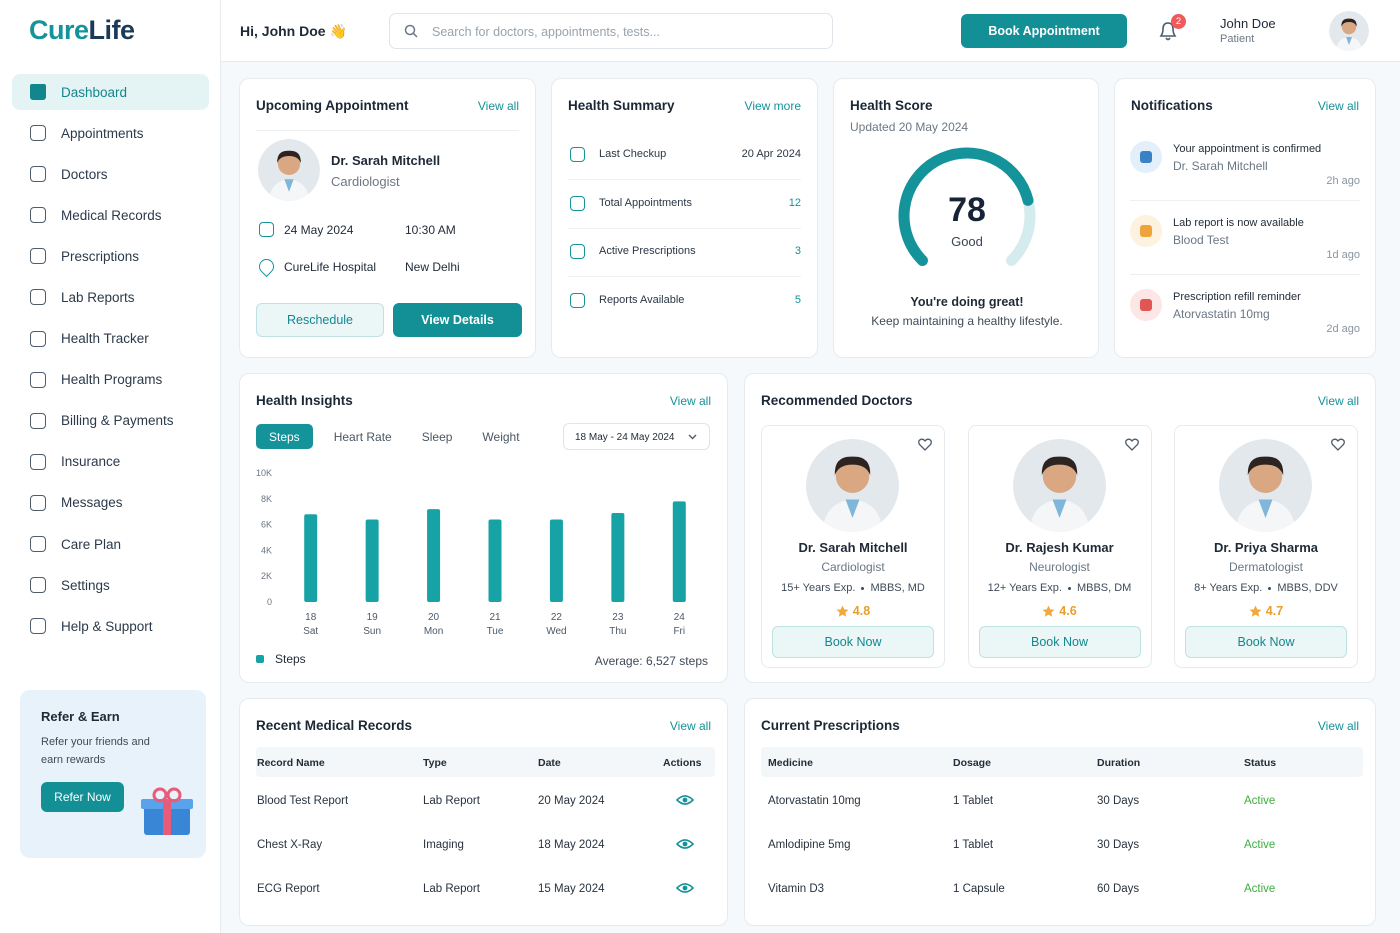  Describe the element at coordinates (84, 174) in the screenshot. I see `nav-label: Doctors` at that location.